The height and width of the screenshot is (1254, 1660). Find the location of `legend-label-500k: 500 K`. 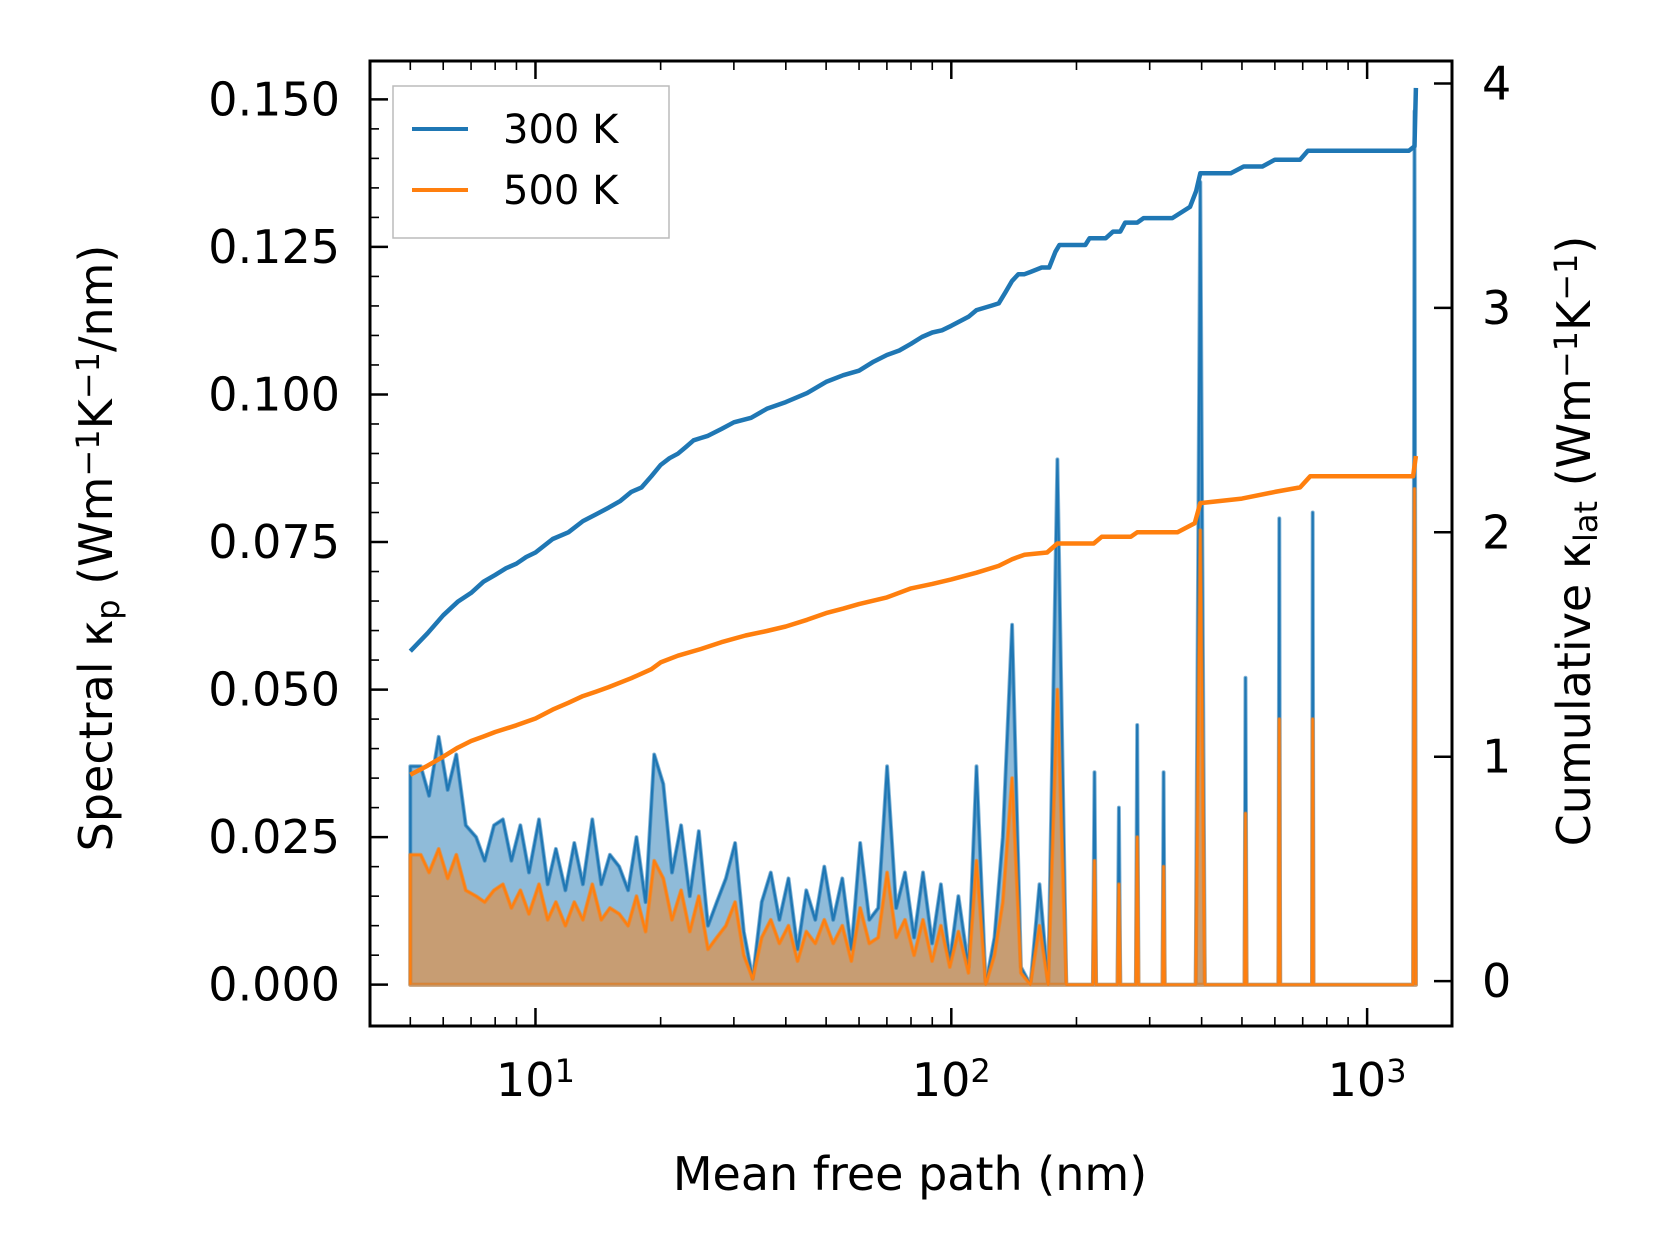

legend-label-500k: 500 K is located at coordinates (561, 191).